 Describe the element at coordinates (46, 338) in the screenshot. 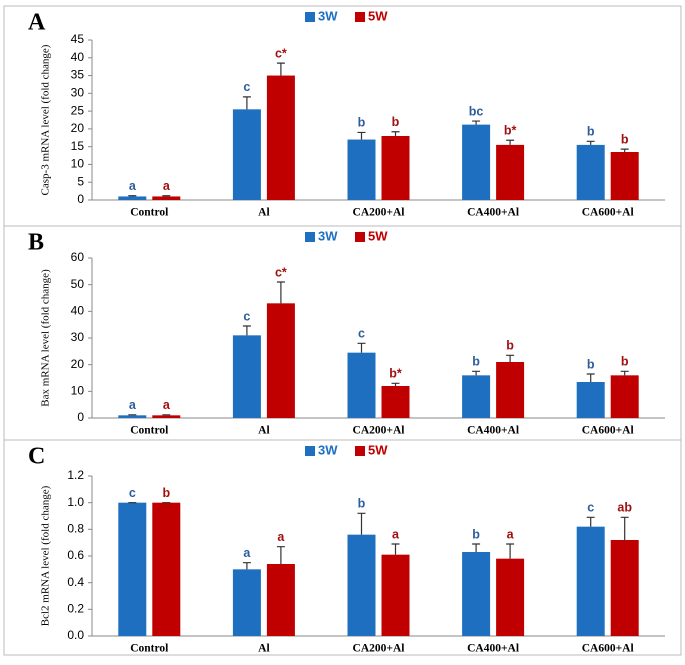

I see `y-axis-label: Bax mRNA level (fold change)` at that location.